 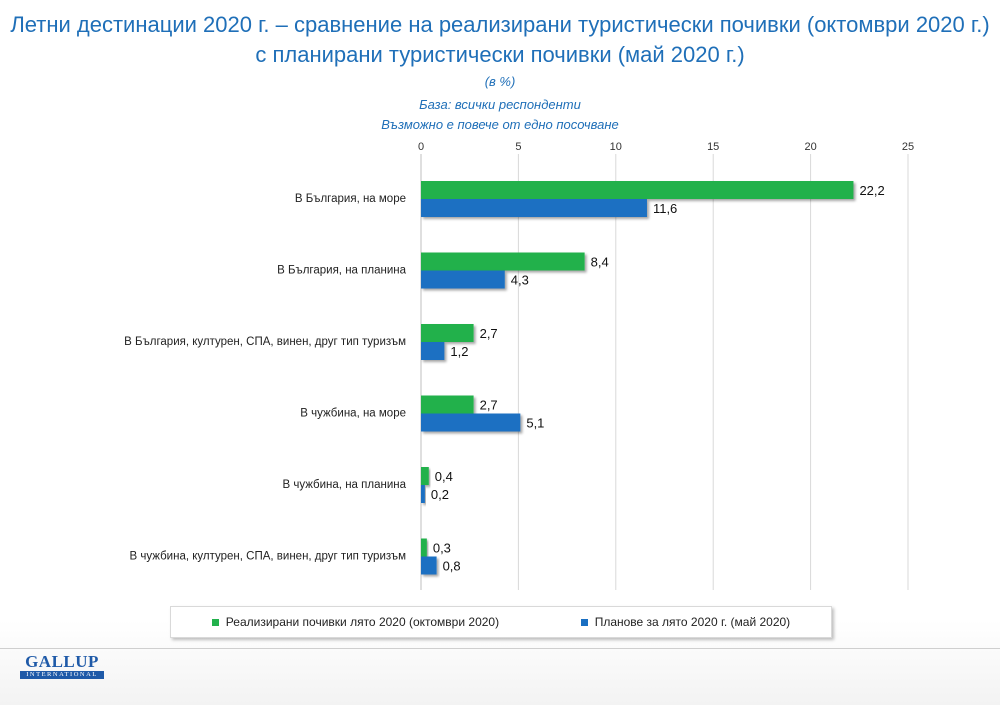 I want to click on category-label-0: В България, на море, so click(x=350, y=199).